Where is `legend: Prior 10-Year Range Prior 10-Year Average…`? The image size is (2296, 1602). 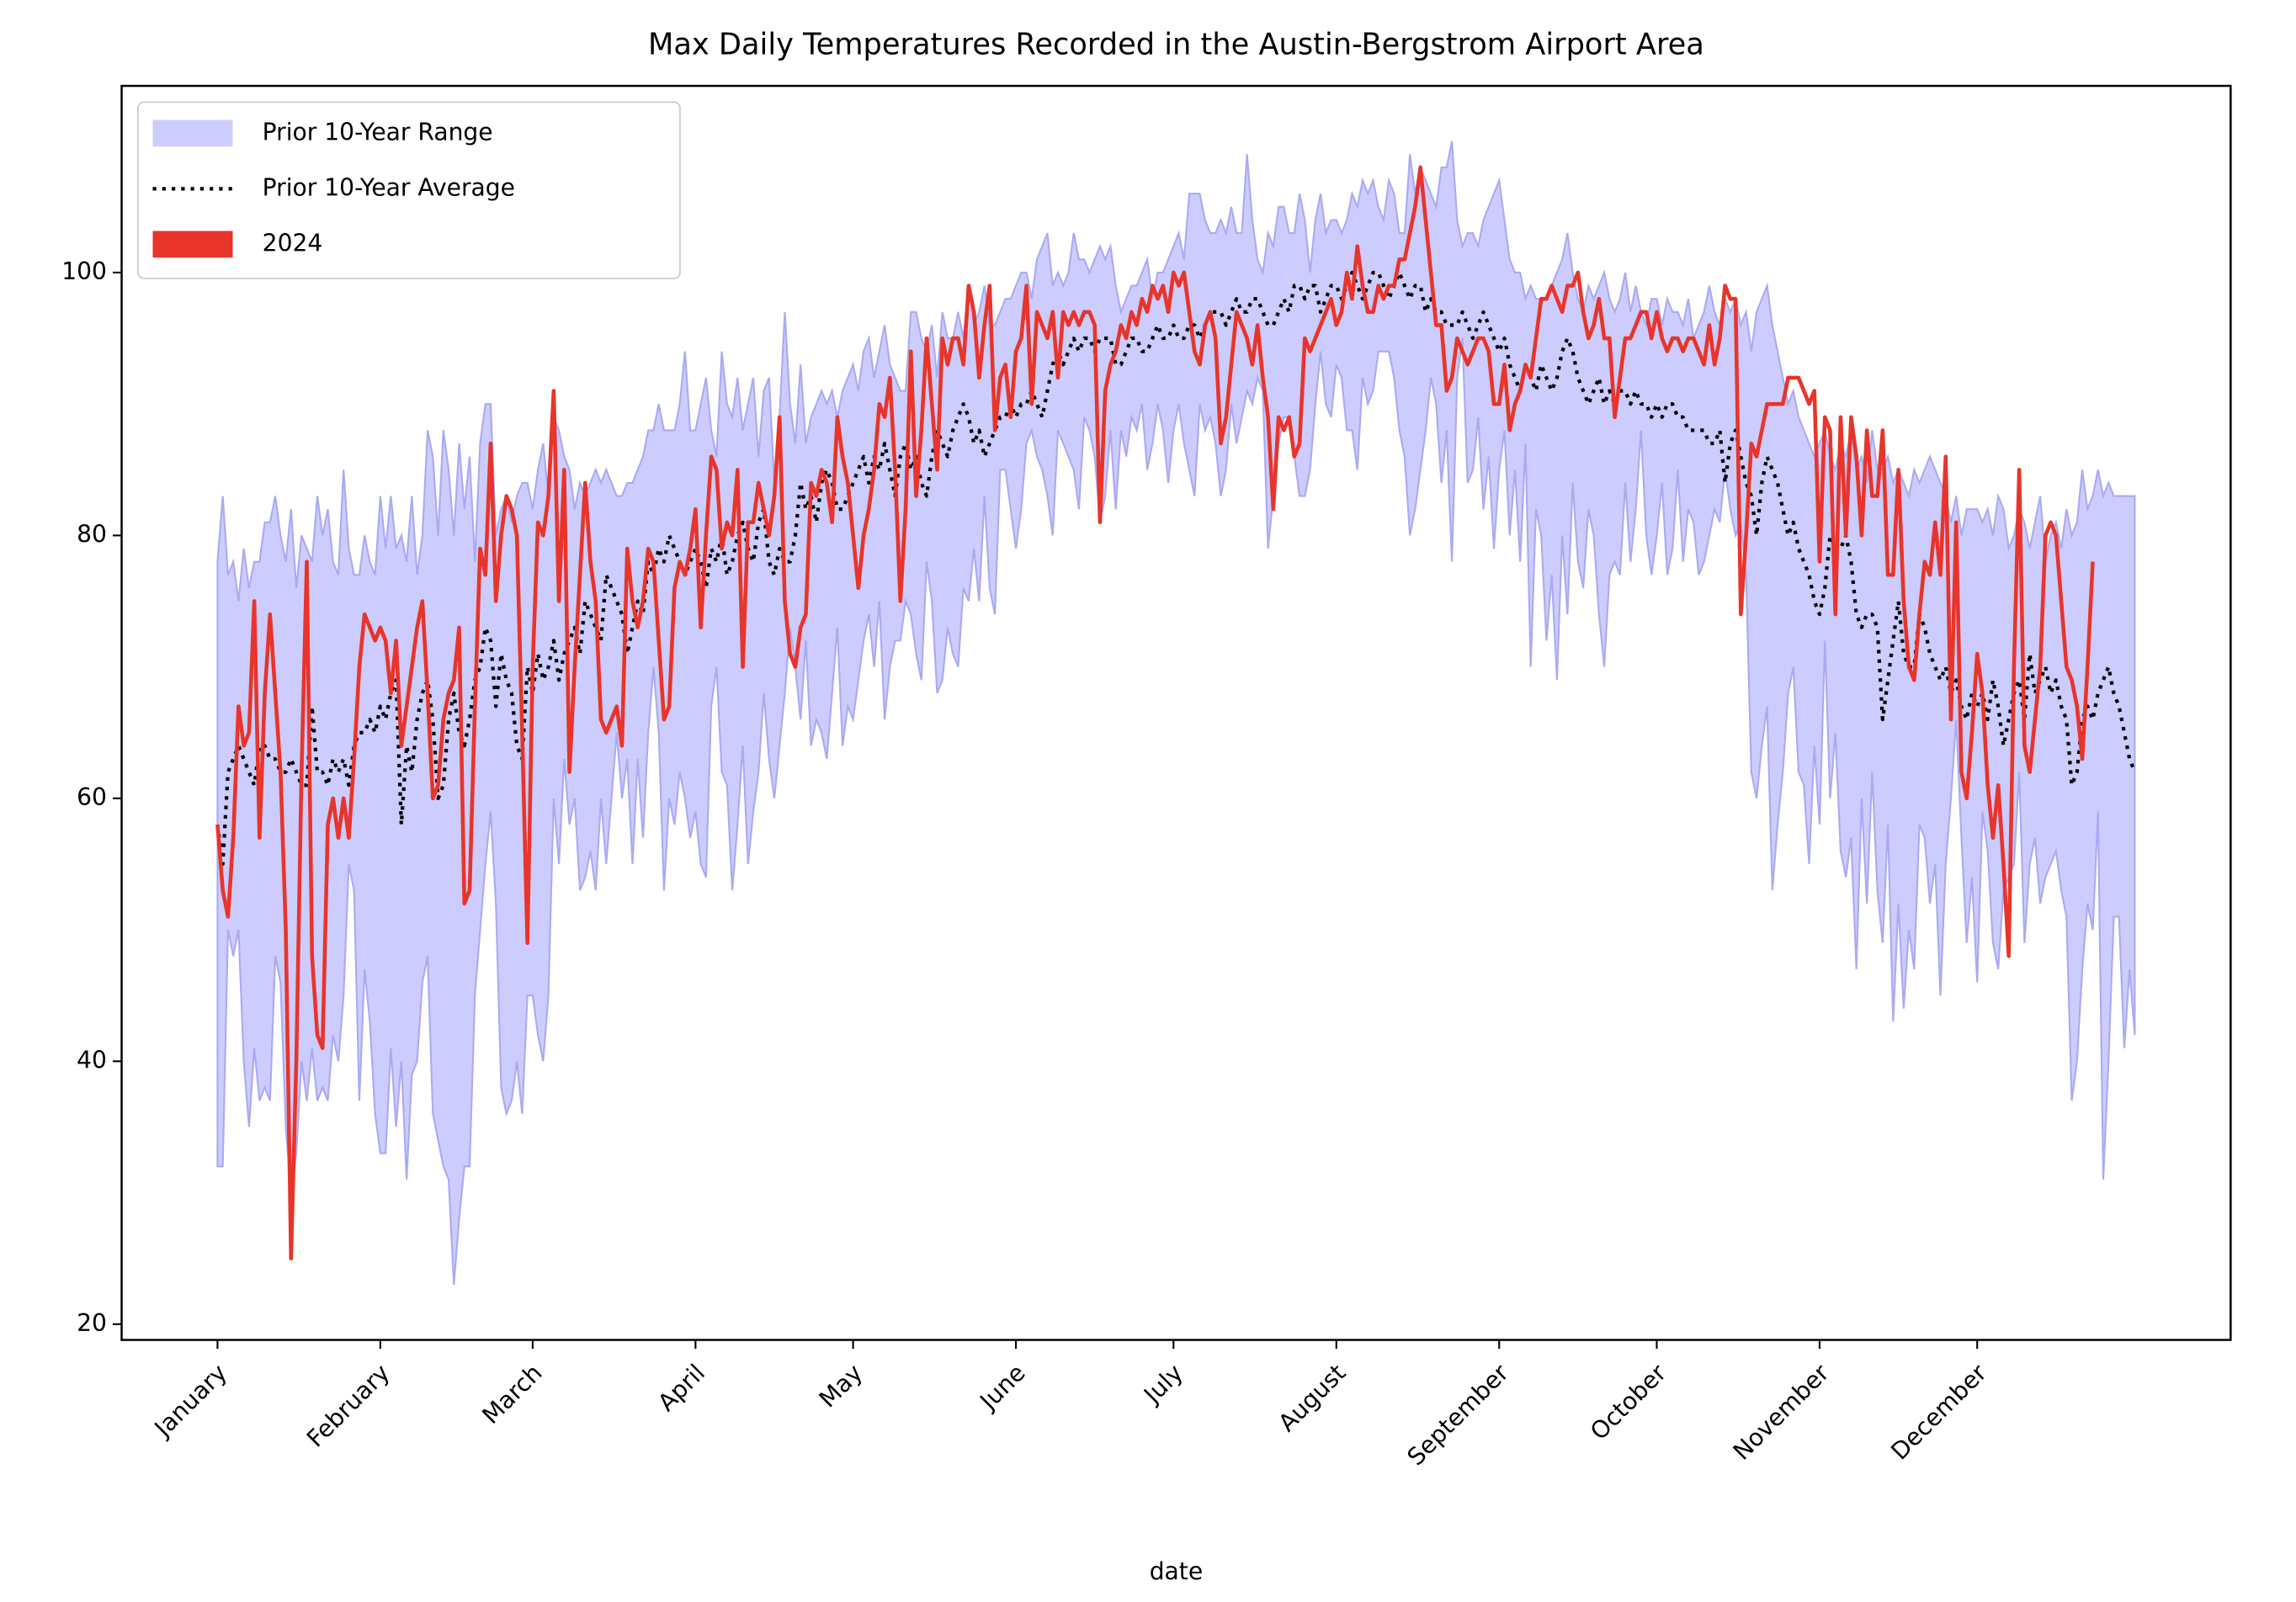 legend: Prior 10-Year Range Prior 10-Year Average… is located at coordinates (409, 190).